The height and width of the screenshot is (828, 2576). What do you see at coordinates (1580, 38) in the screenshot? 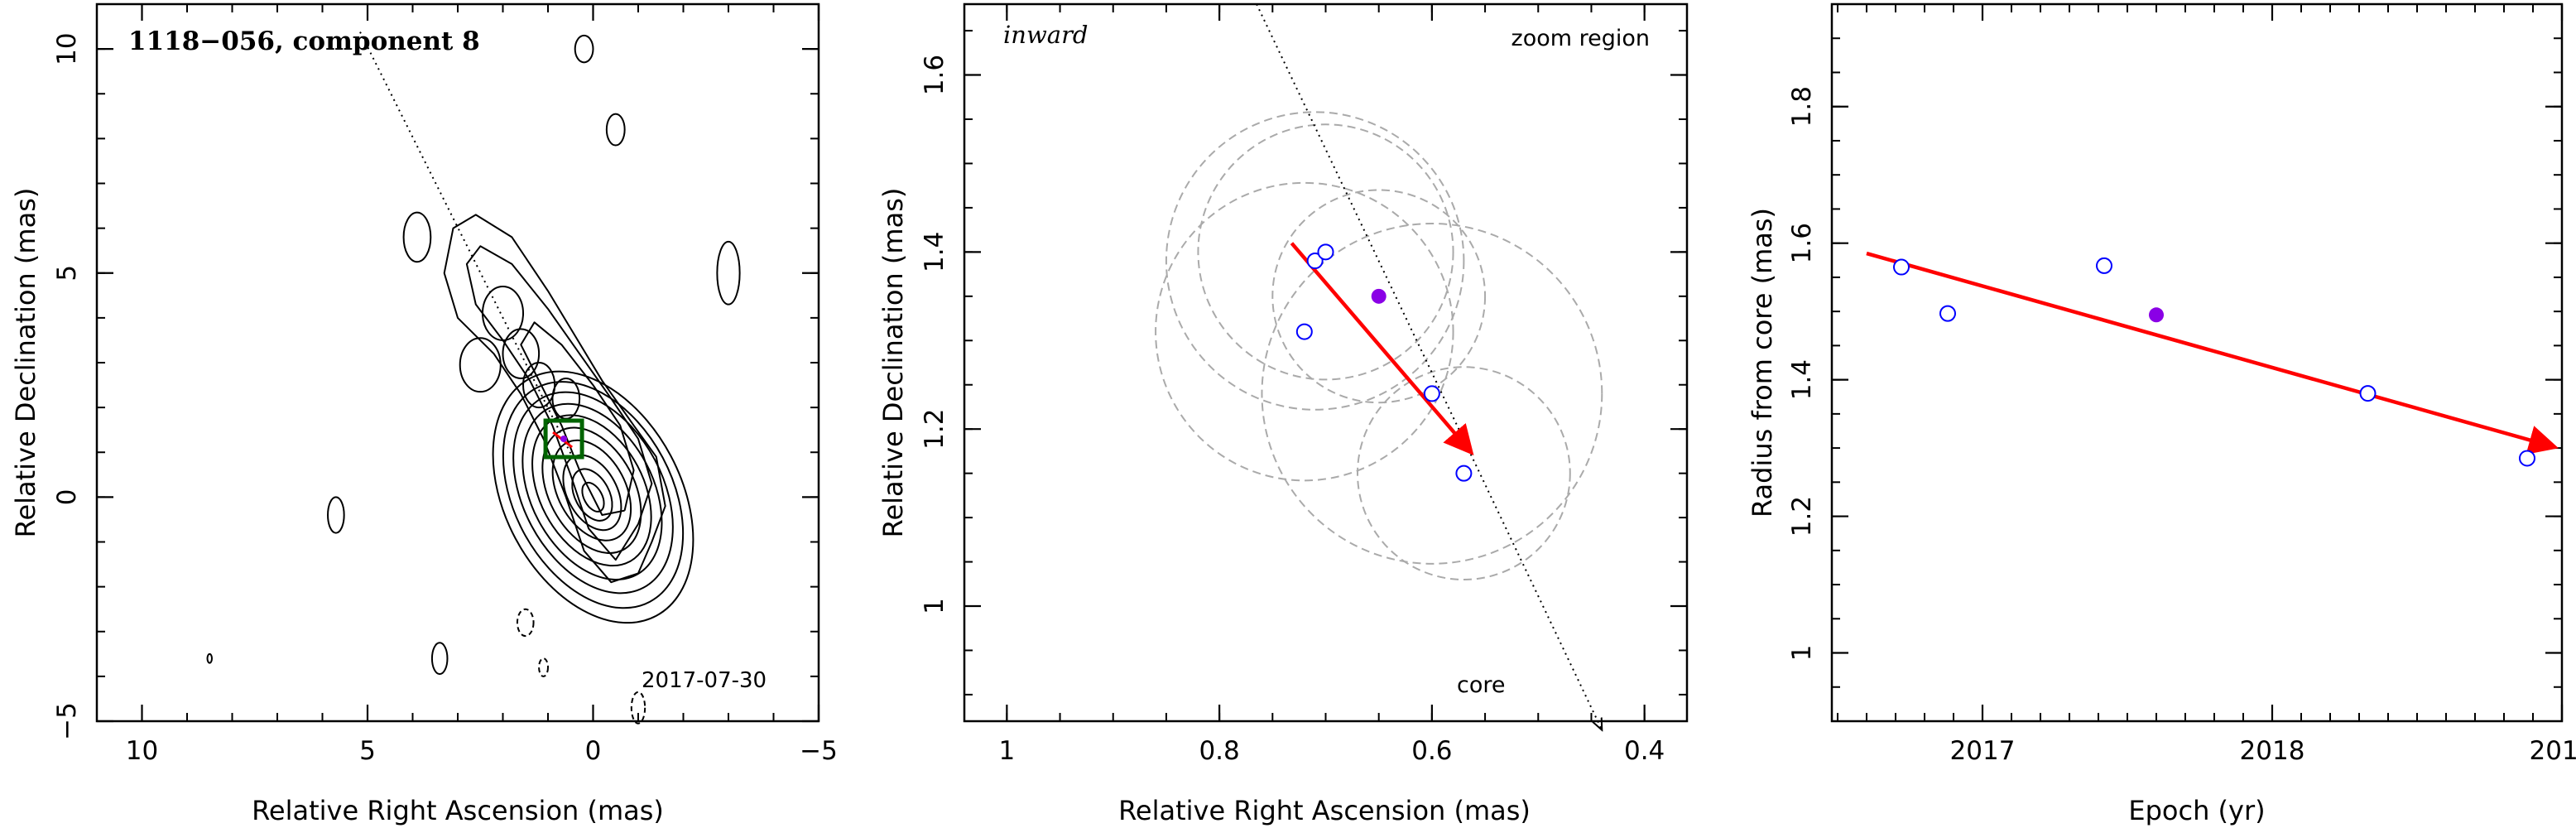
I see `zoom-region-label: zoom region` at bounding box center [1580, 38].